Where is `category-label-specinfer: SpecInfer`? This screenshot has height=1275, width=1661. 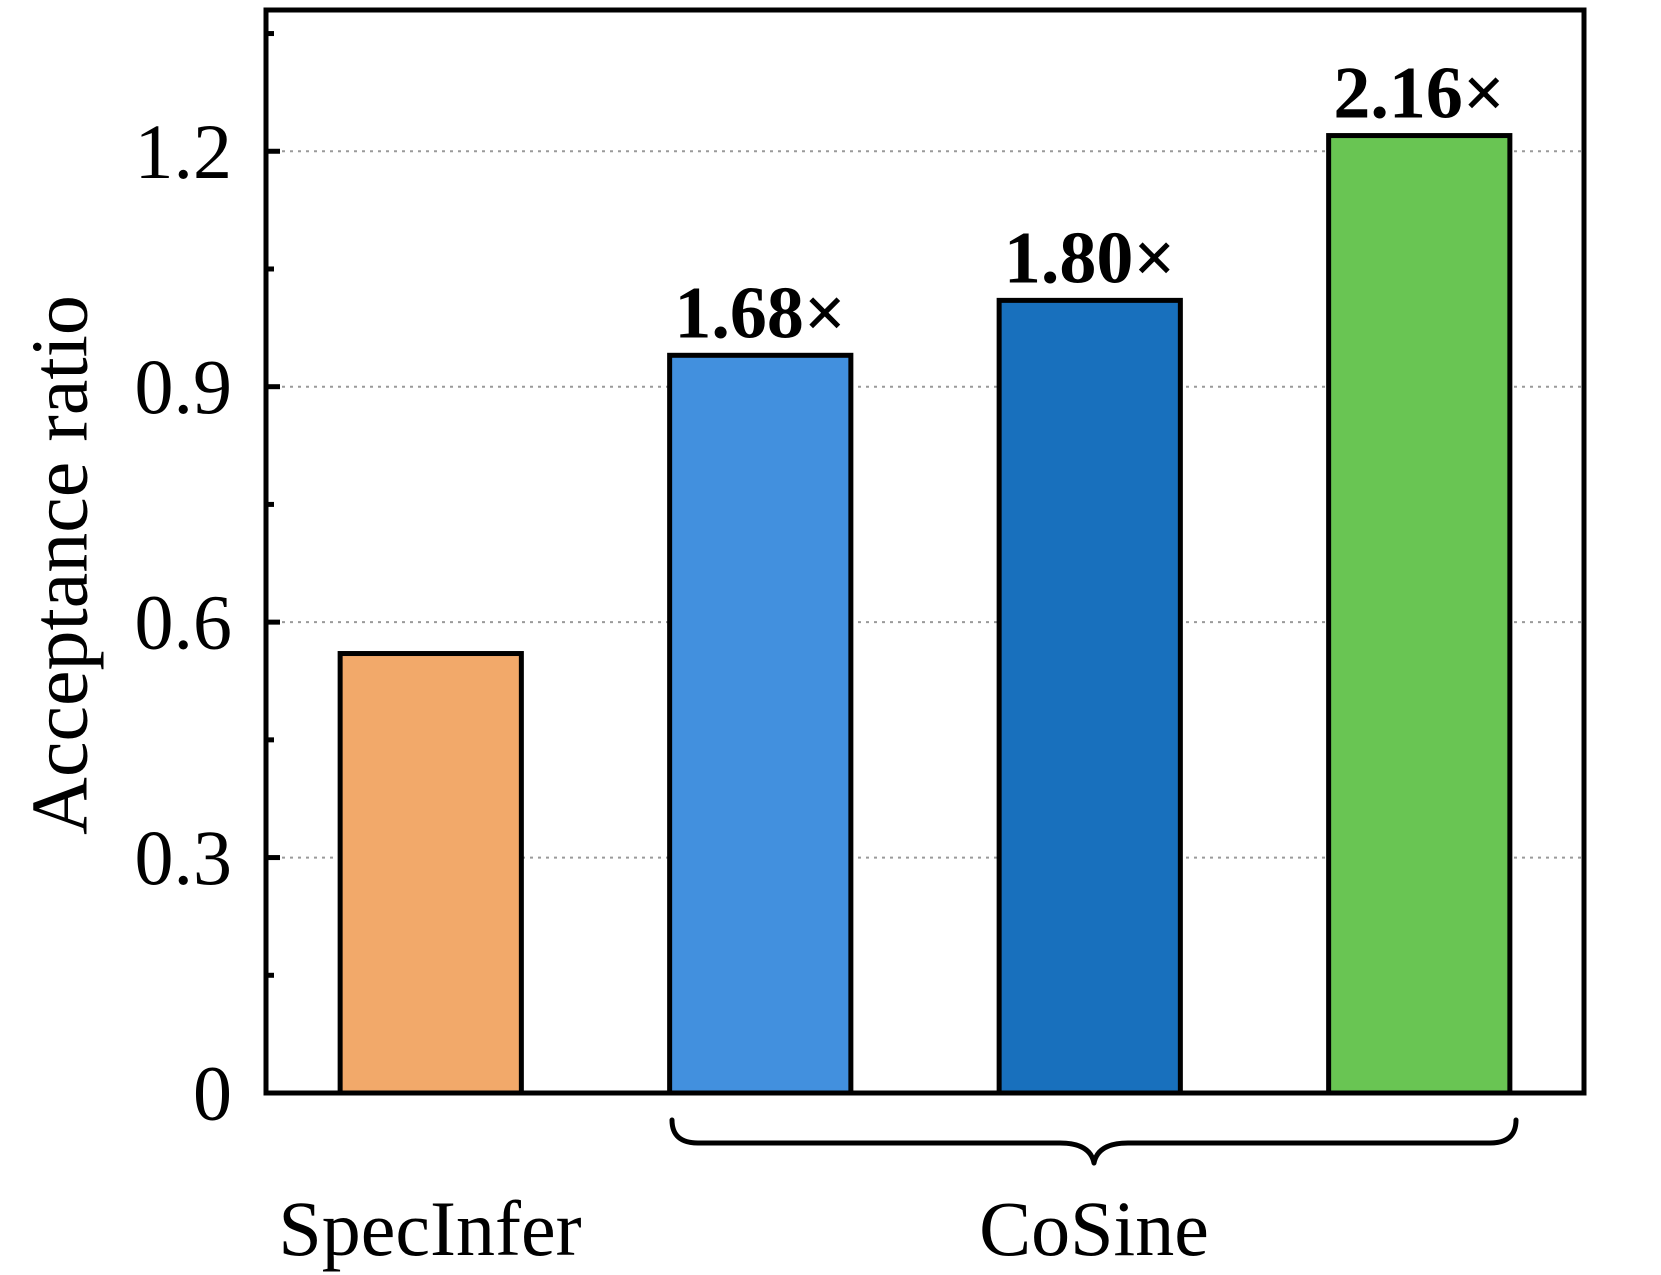
category-label-specinfer: SpecInfer is located at coordinates (429, 1228).